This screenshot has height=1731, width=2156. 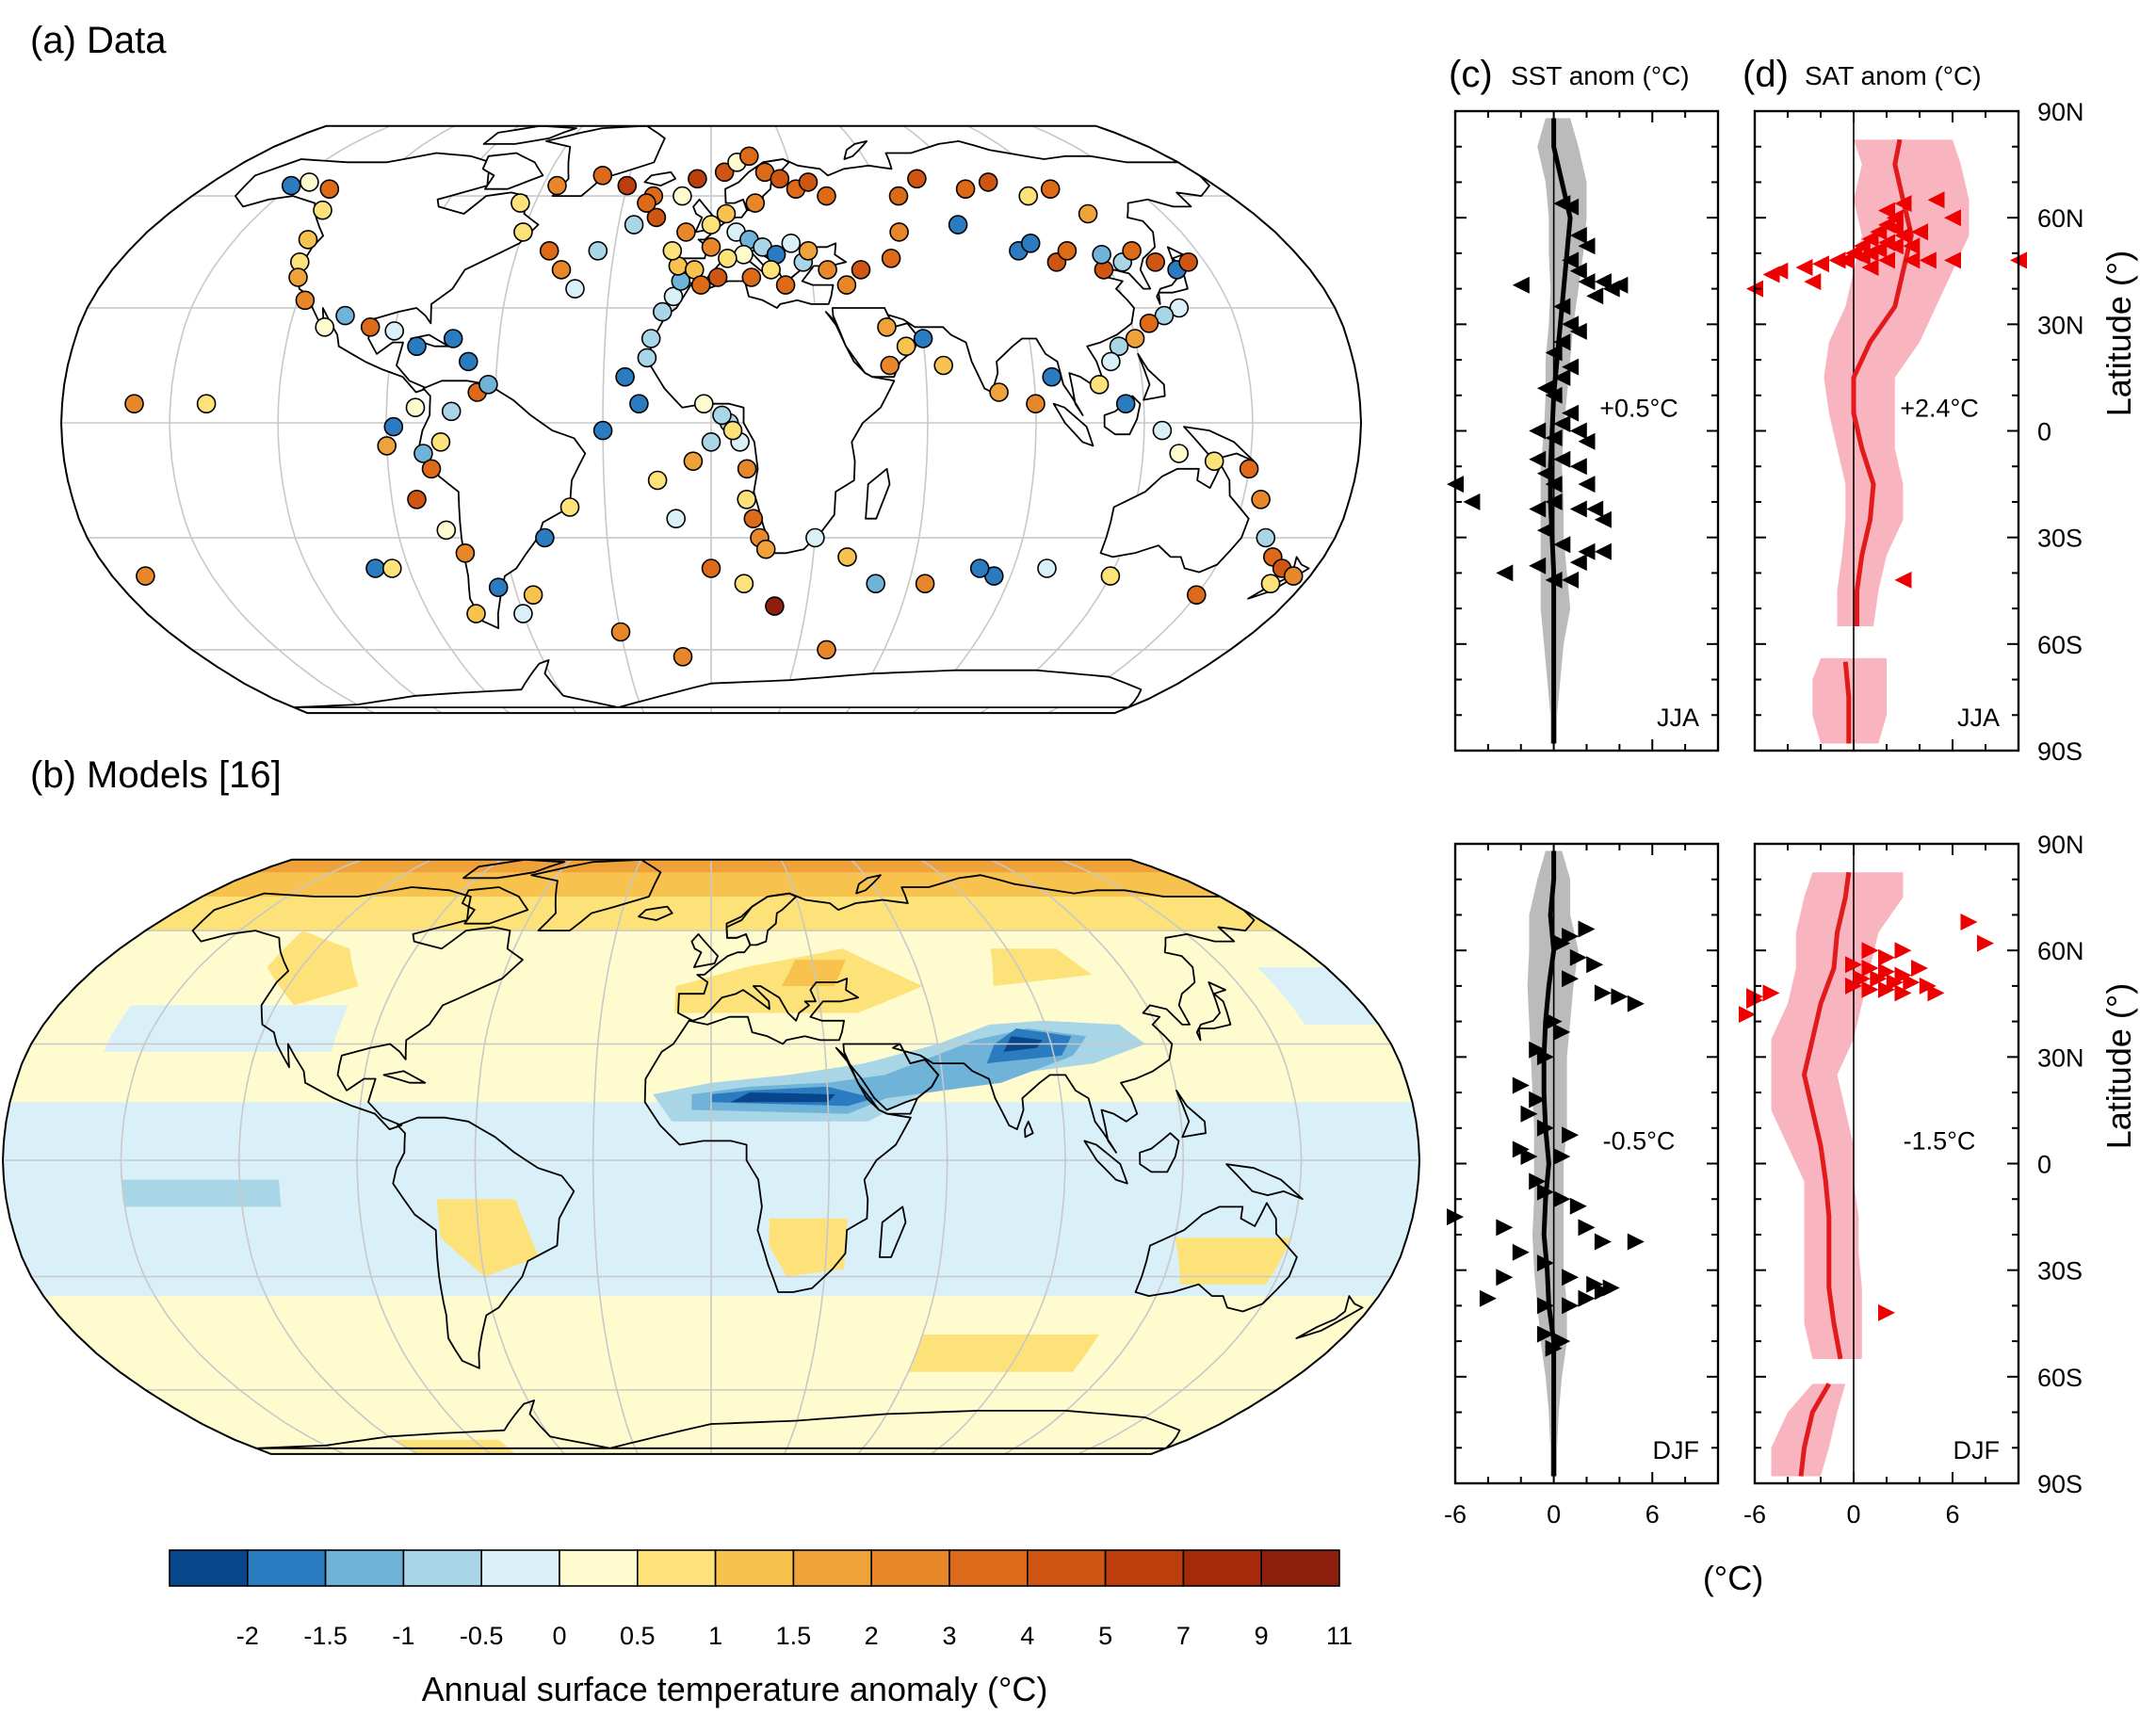 I want to click on season-label: JJA, so click(x=1979, y=718).